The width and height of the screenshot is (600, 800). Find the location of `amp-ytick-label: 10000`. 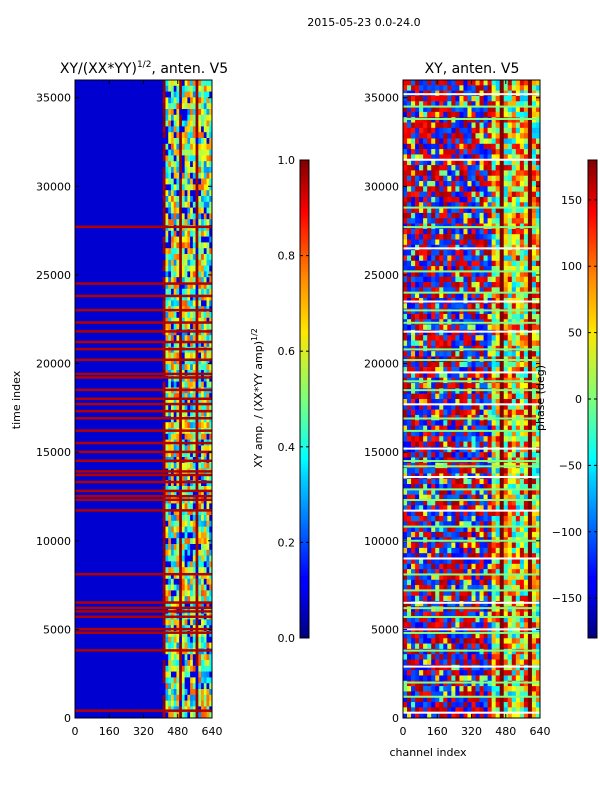

amp-ytick-label: 10000 is located at coordinates (53, 541).